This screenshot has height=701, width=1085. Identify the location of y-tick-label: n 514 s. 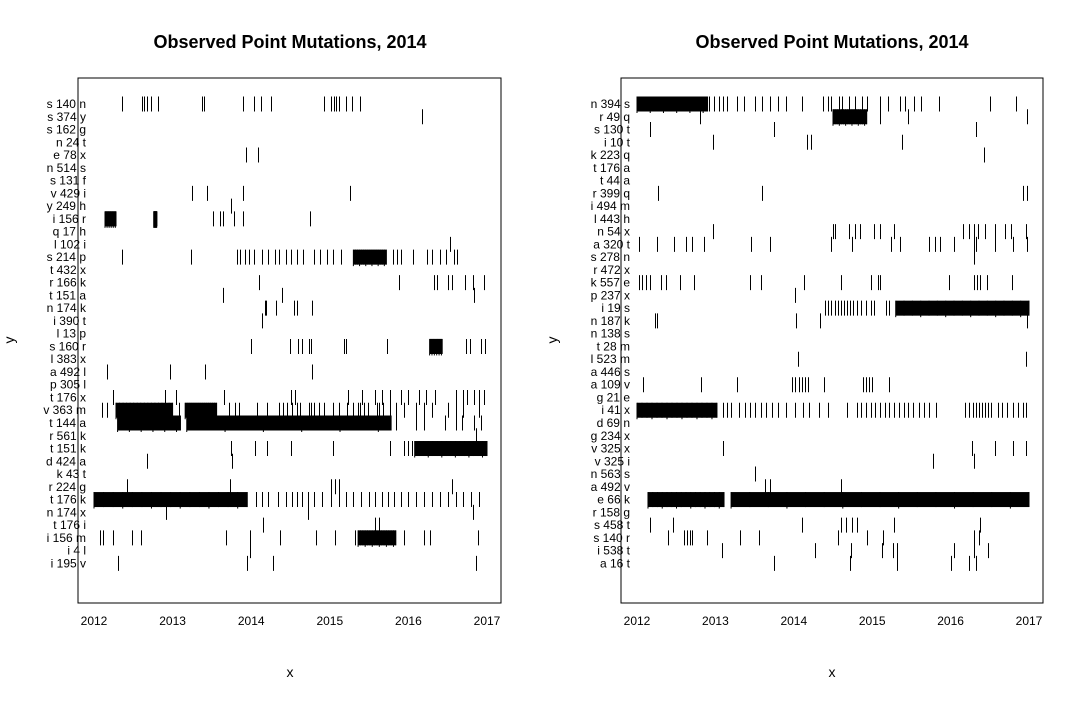
(66, 168).